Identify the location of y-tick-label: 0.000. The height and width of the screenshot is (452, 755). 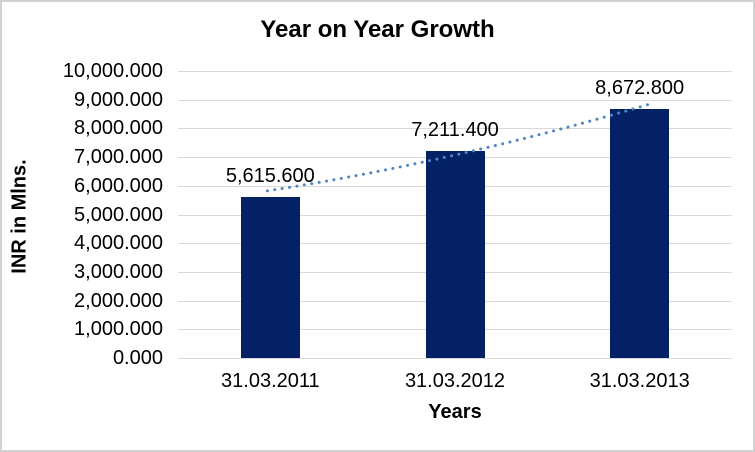
(137, 358).